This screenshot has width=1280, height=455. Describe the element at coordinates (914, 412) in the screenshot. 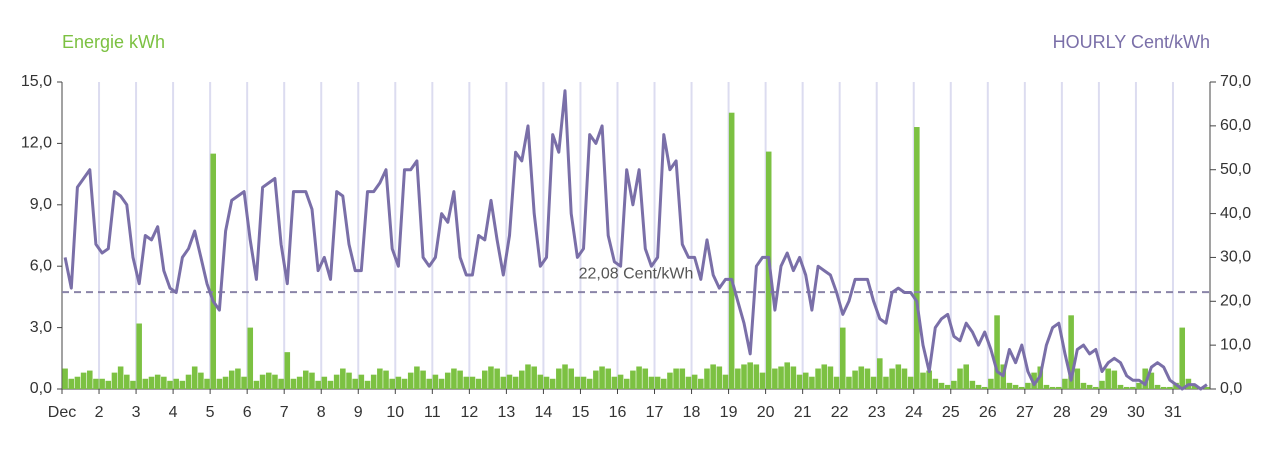

I see `x-tick-label: 24` at that location.